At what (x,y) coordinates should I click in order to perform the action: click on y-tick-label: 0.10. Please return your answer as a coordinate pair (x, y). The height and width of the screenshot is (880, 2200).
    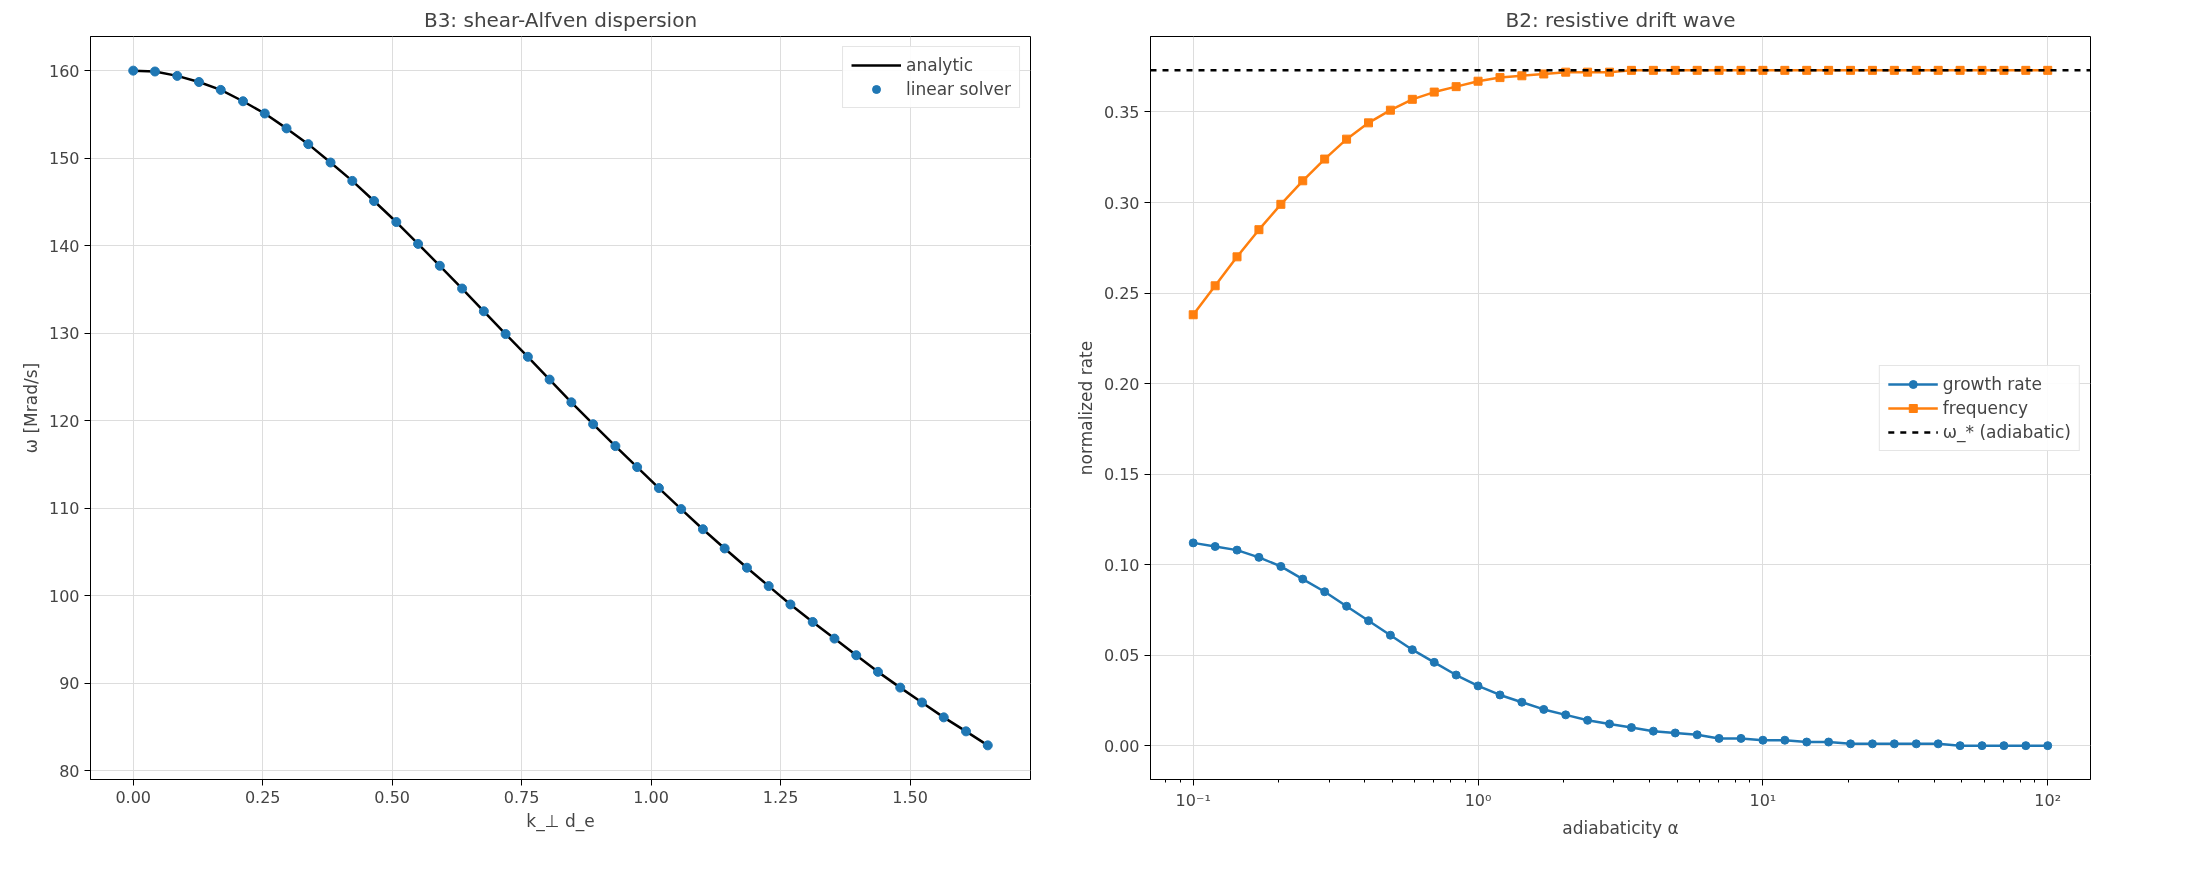
    Looking at the image, I should click on (1121, 565).